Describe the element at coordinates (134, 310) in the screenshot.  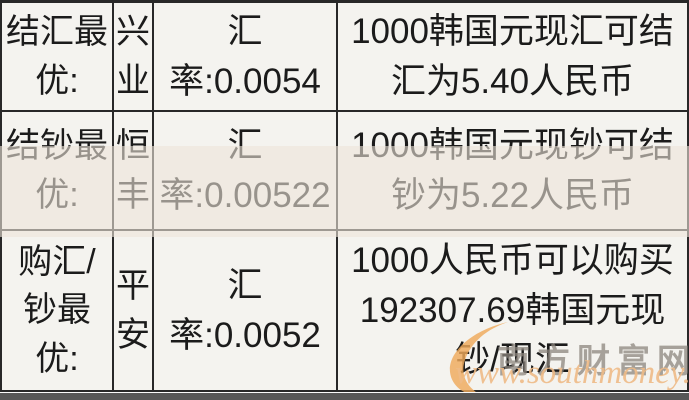
I see `bank-name: 平安` at that location.